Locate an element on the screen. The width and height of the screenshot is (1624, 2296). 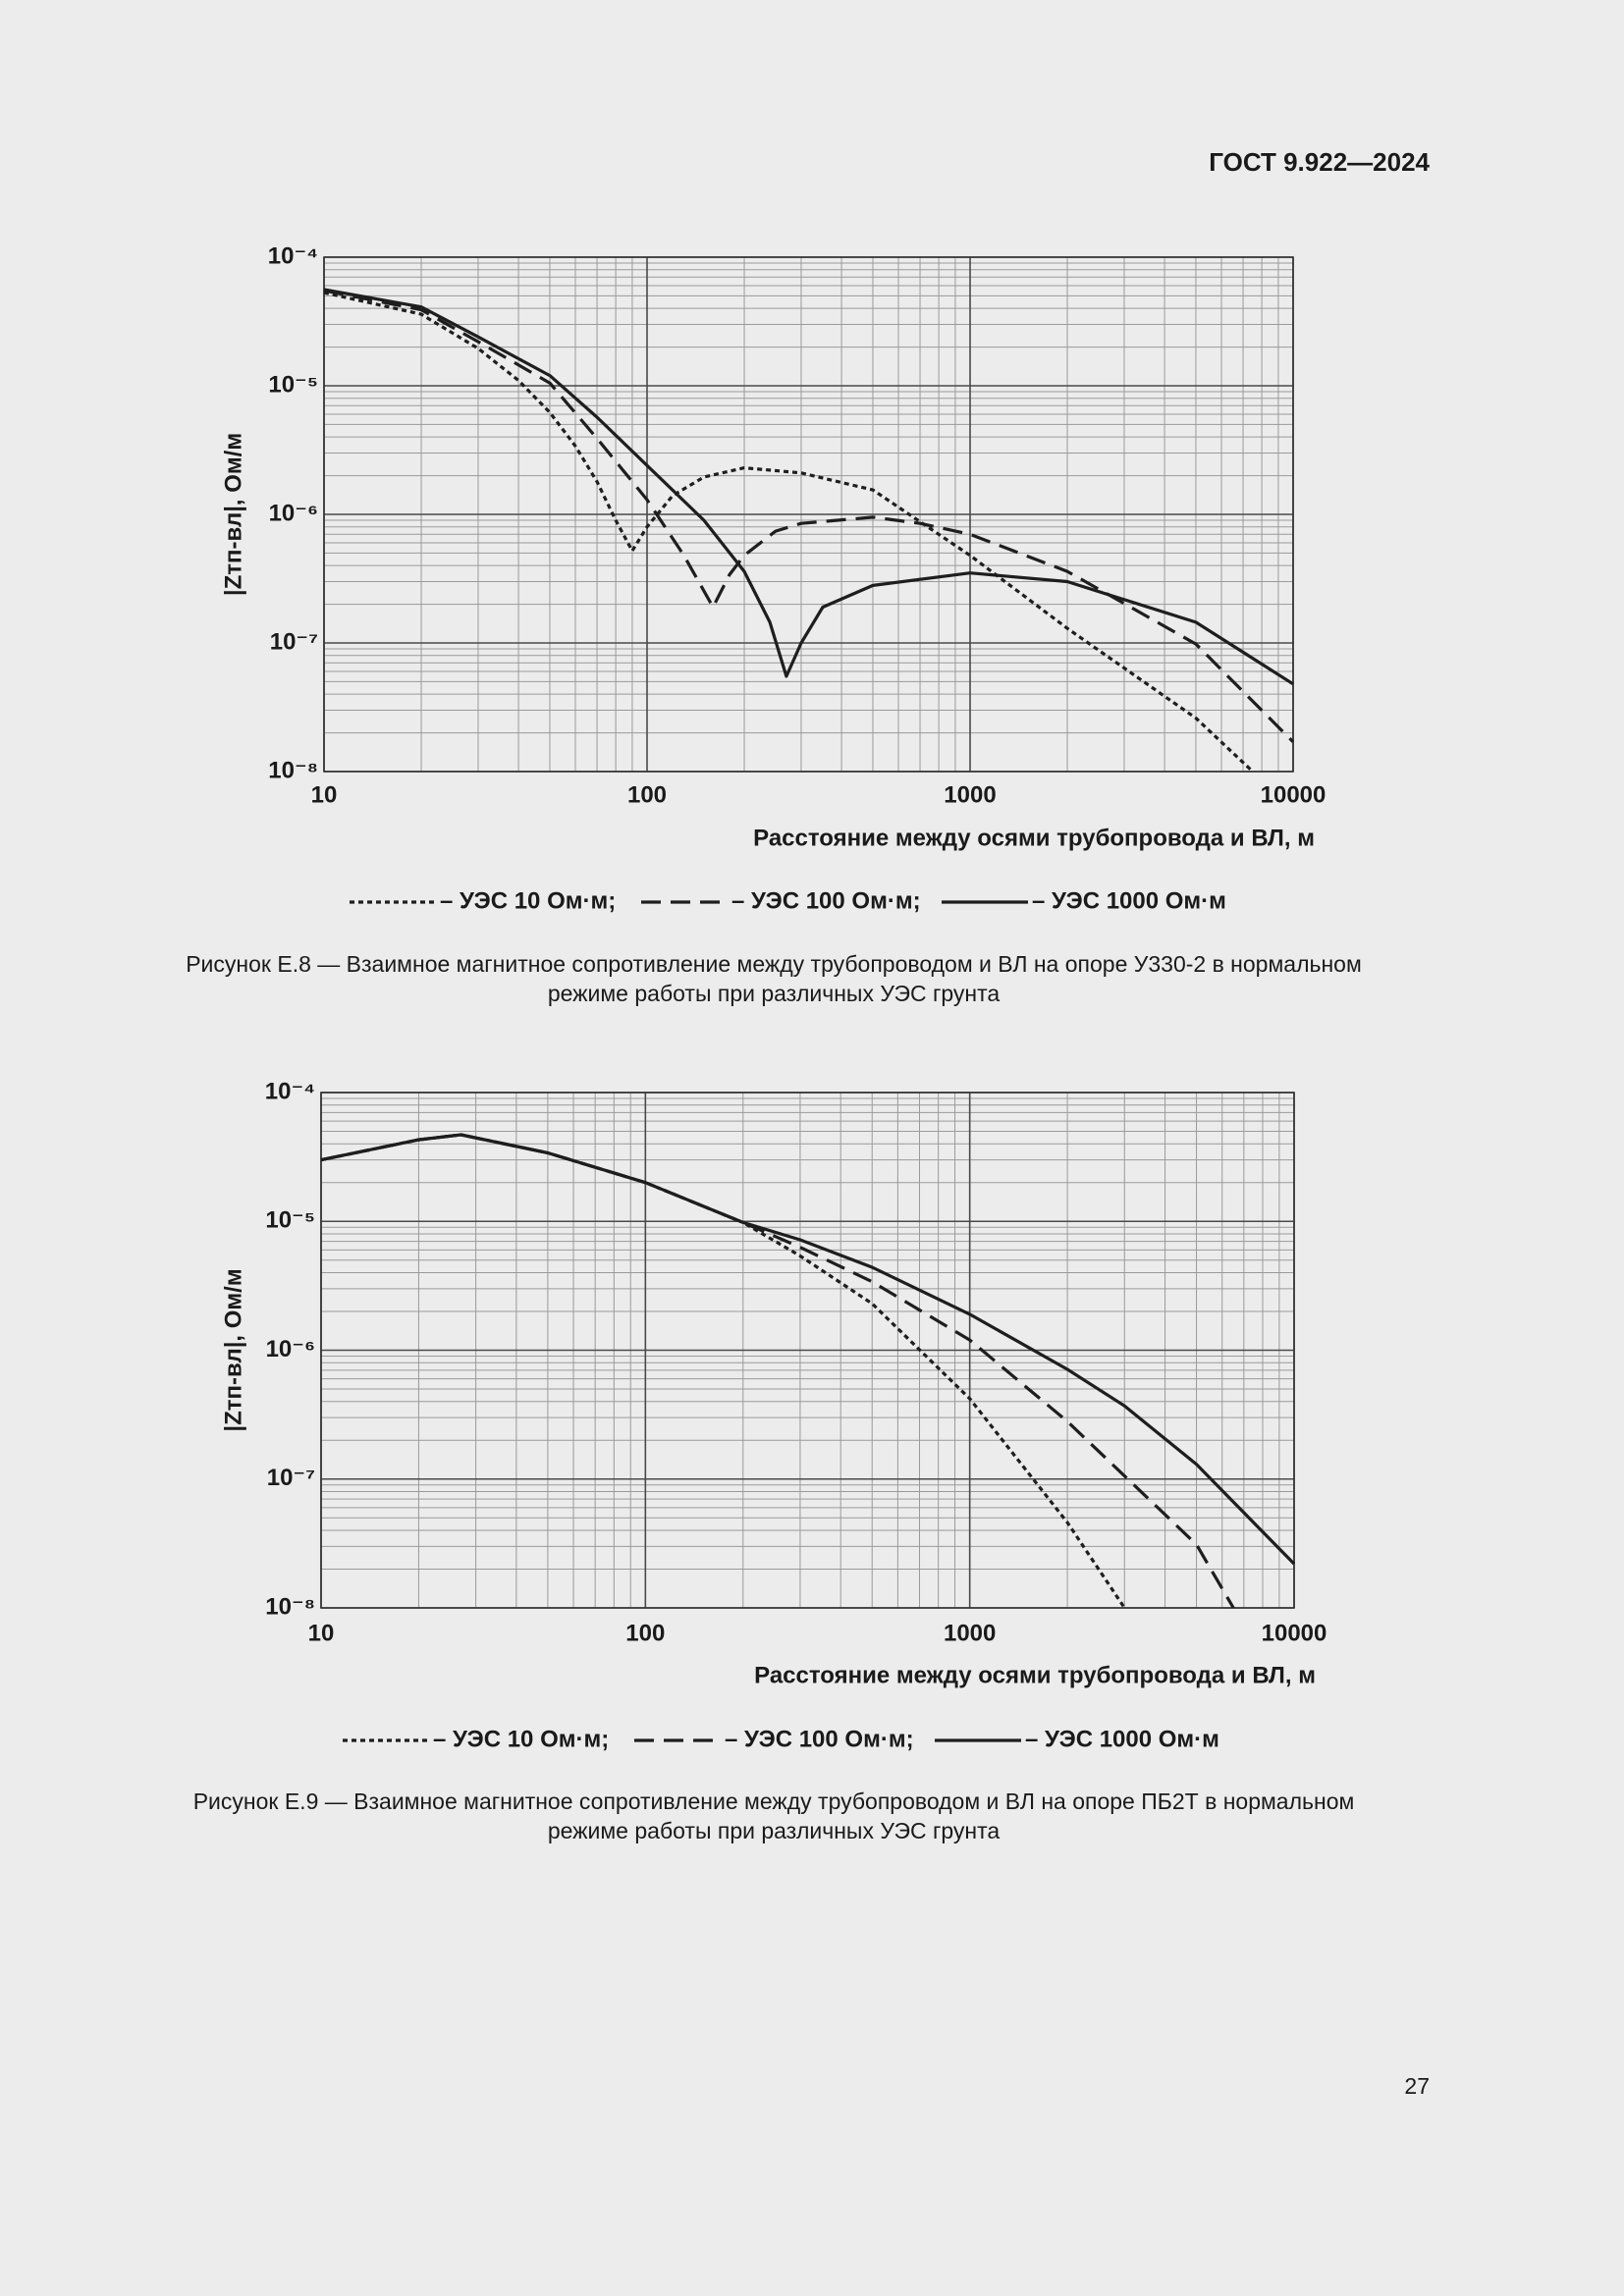
header-title: ГОСТ 9.922—2024 is located at coordinates (1319, 162).